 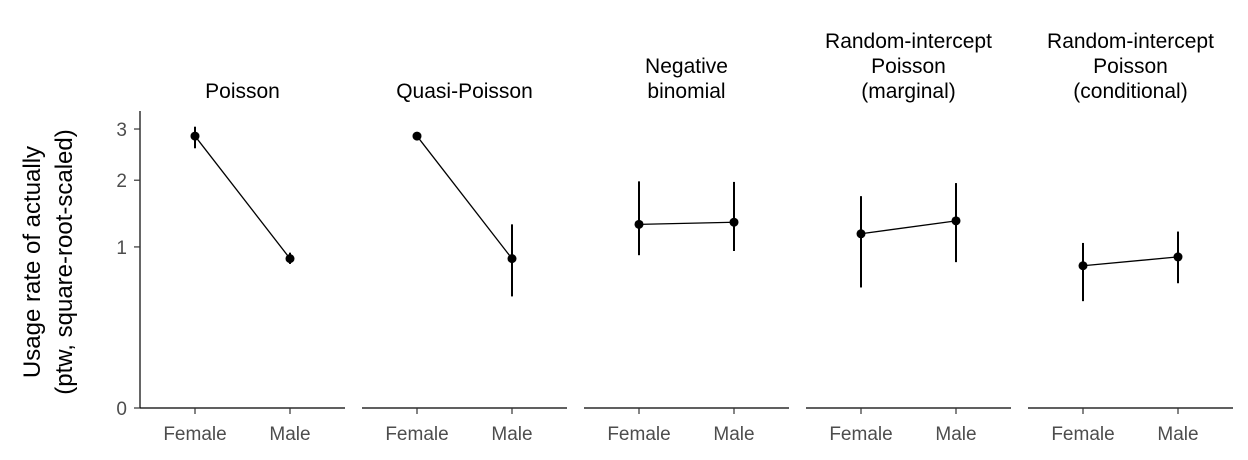 I want to click on y-tick-label: 3, so click(x=121, y=130).